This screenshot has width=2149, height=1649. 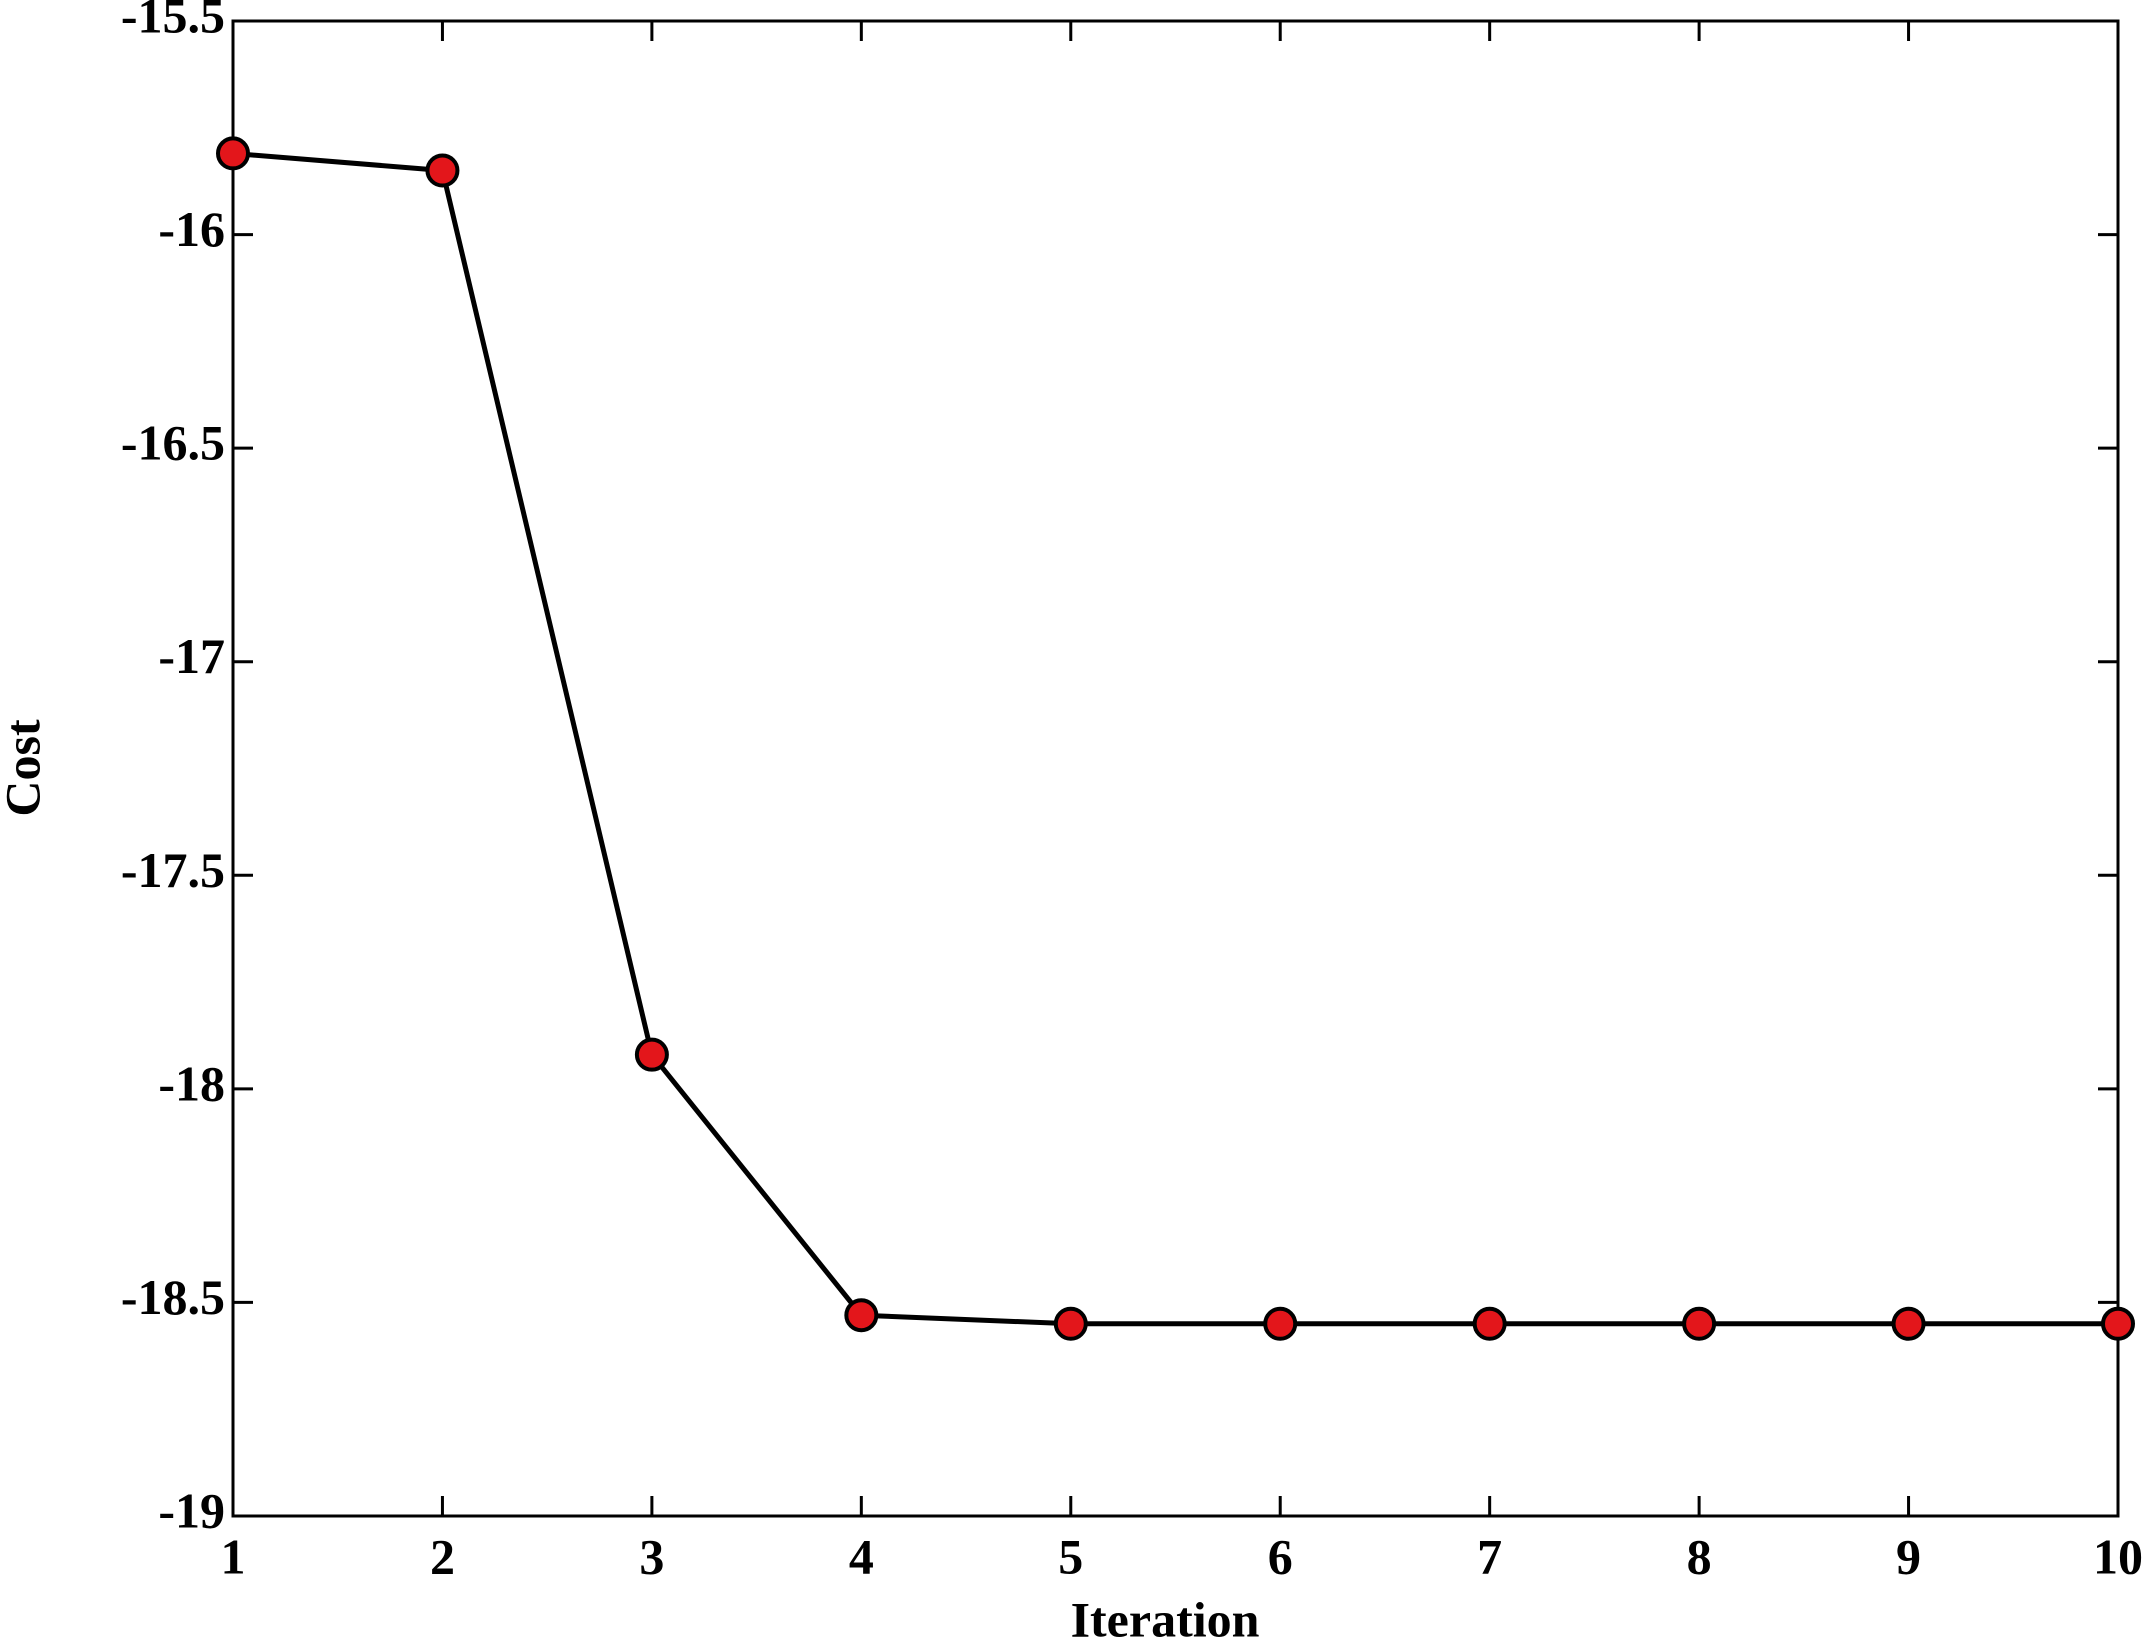 I want to click on x-tick-label: 5, so click(x=1070, y=1556).